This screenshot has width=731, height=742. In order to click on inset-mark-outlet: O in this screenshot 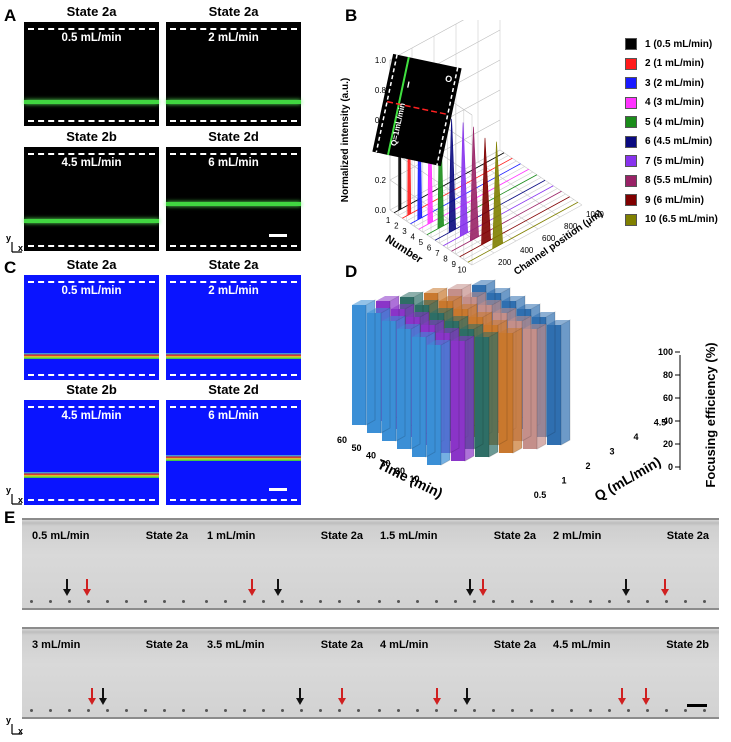, I will do `click(448, 78)`.